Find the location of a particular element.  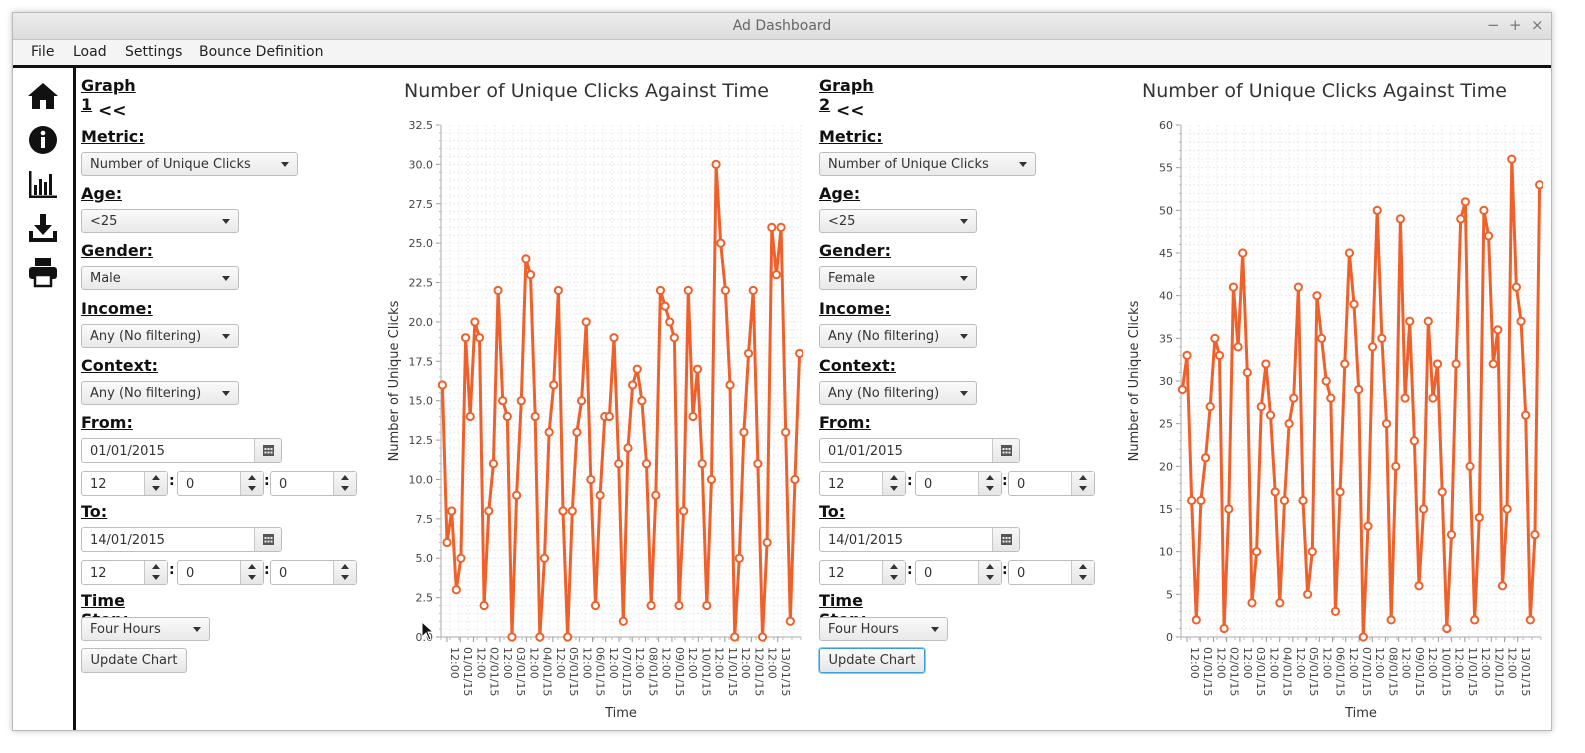

graph1-update-button: Update Chart is located at coordinates (134, 660).